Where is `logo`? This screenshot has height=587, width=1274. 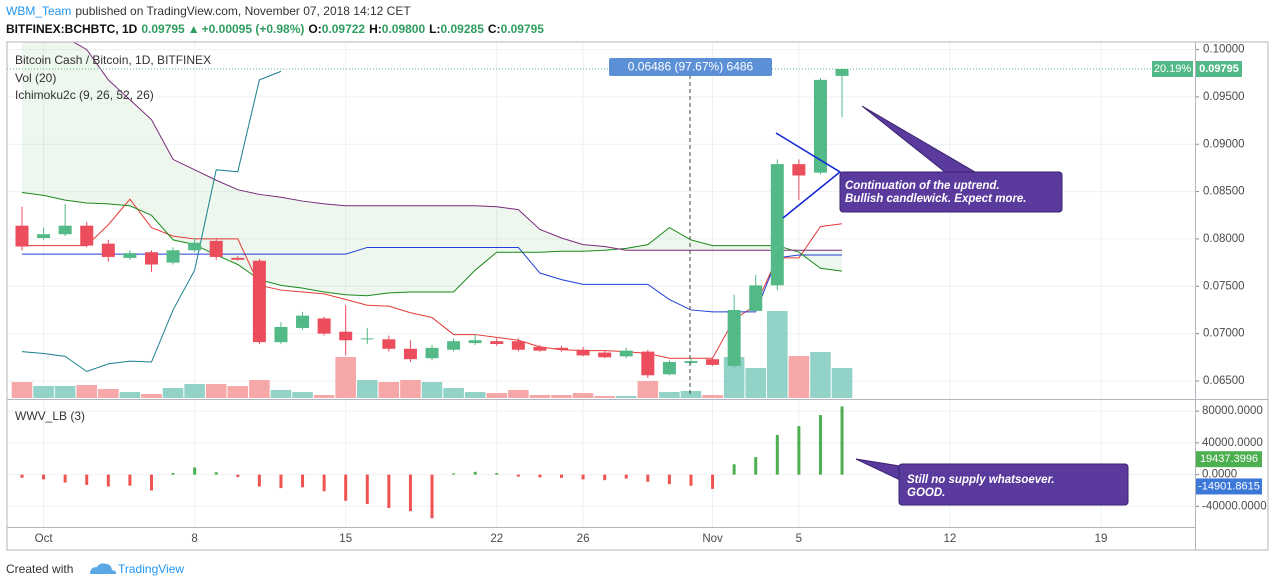 logo is located at coordinates (103, 568).